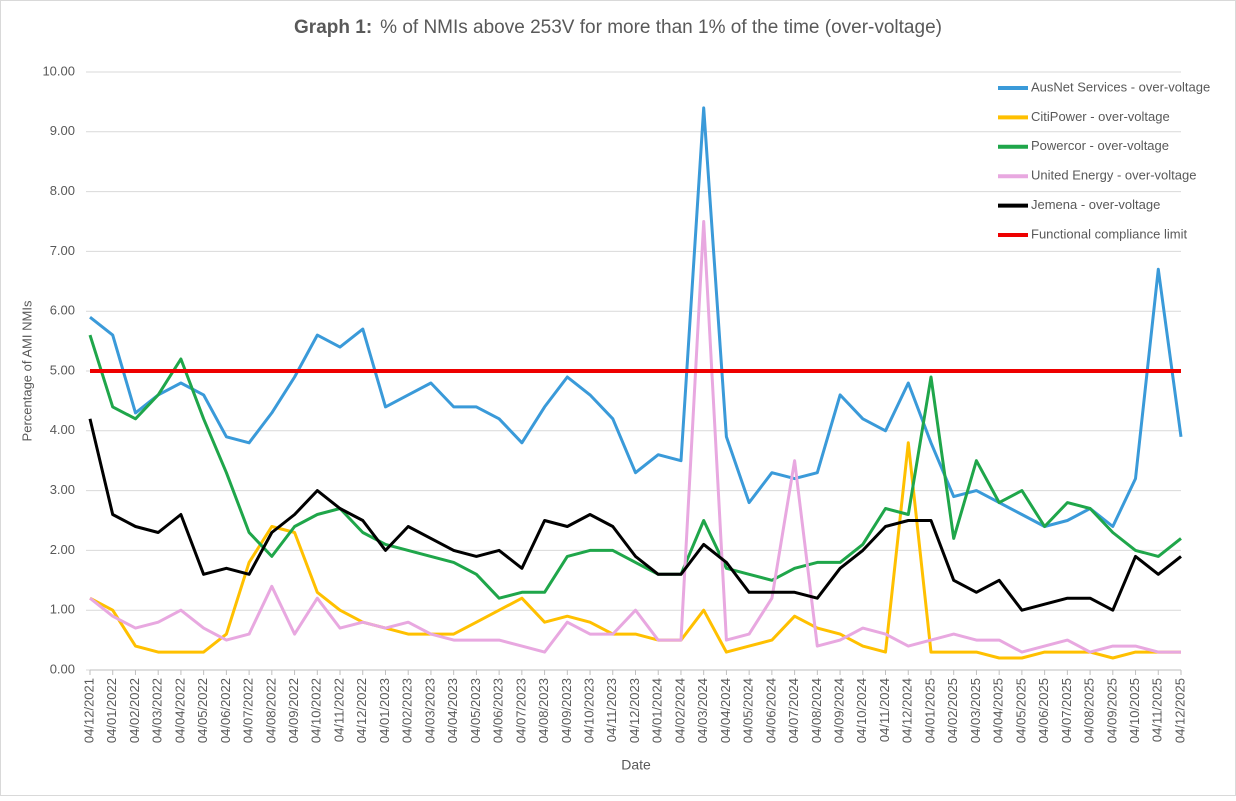 The image size is (1236, 801). Describe the element at coordinates (543, 710) in the screenshot. I see `x-tick-label: 04/08/2023` at that location.